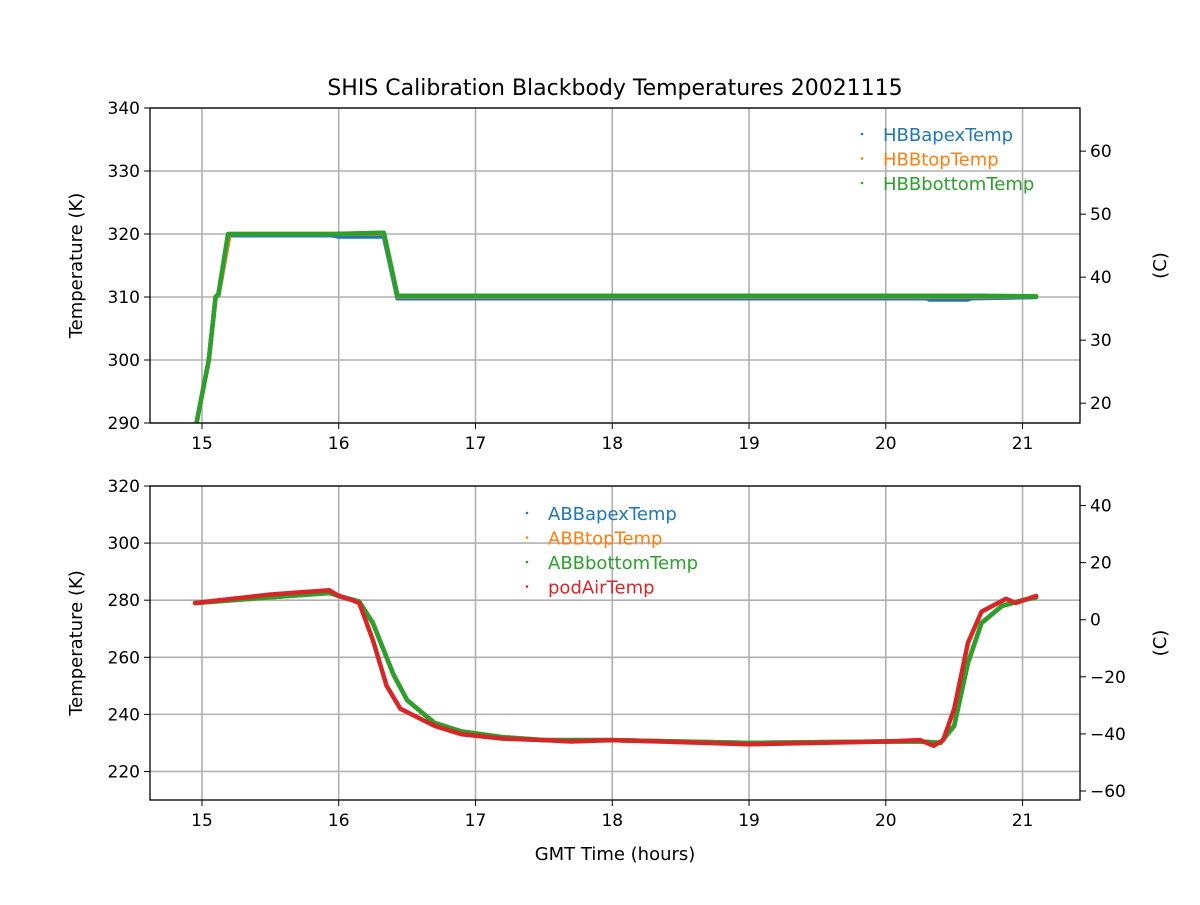  Describe the element at coordinates (124, 298) in the screenshot. I see `y-tick-label: 310` at that location.